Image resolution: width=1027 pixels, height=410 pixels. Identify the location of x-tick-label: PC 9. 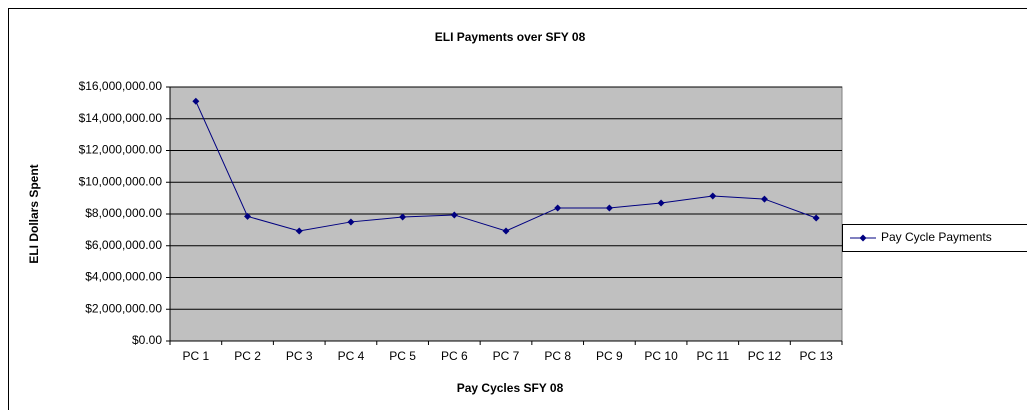
(609, 356).